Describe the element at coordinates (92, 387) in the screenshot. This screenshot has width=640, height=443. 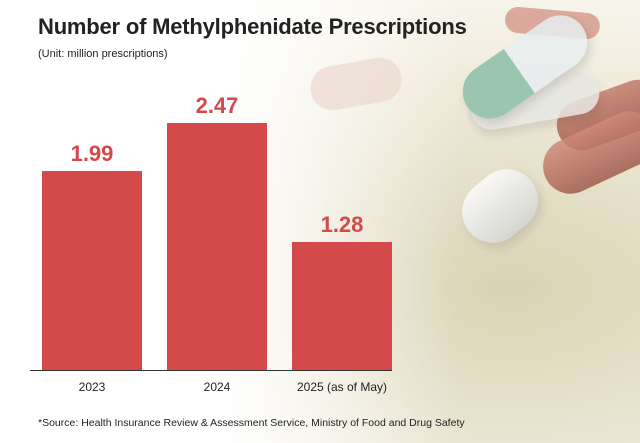
I see `x-tick-label-0: 2023` at that location.